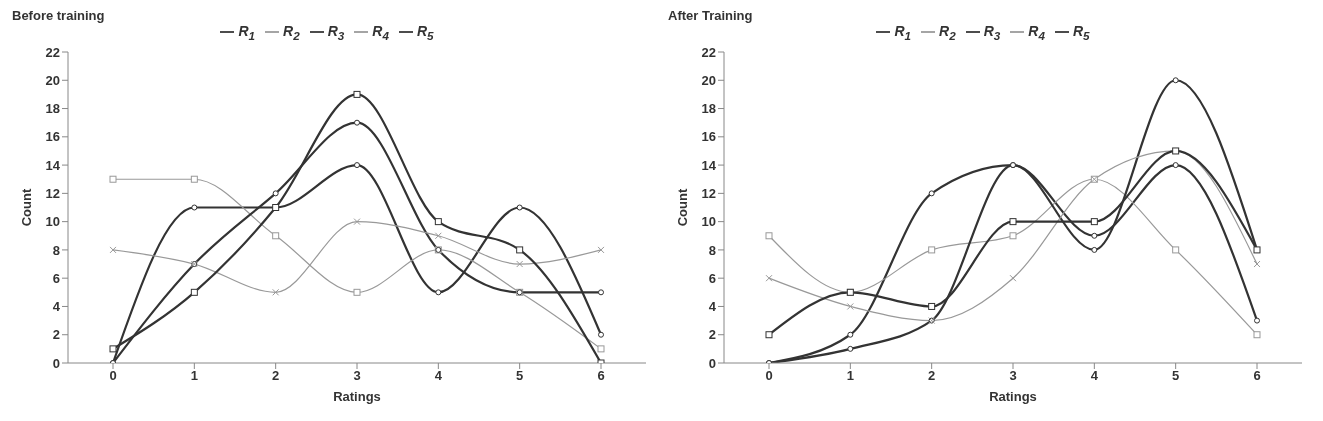 This screenshot has width=1323, height=421. What do you see at coordinates (710, 15) in the screenshot?
I see `chart-title: After Training` at bounding box center [710, 15].